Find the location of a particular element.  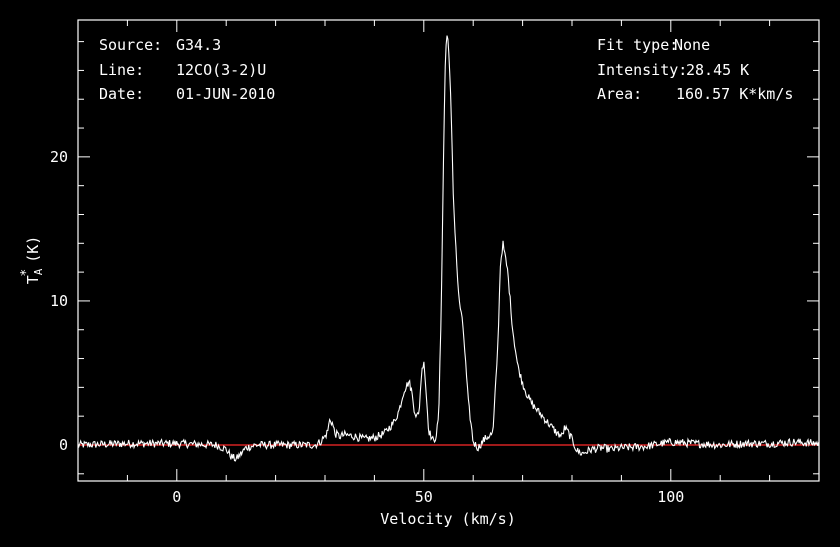

line-key: Line: is located at coordinates (121, 70).